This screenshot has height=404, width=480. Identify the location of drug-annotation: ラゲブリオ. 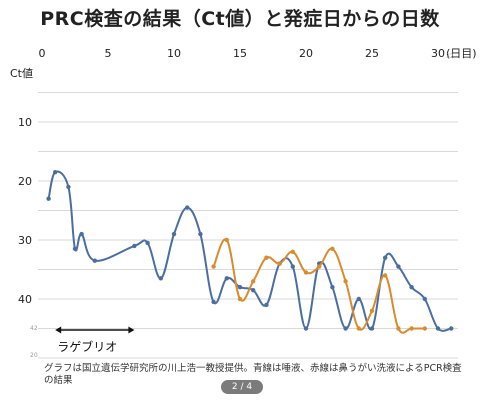
(95, 340).